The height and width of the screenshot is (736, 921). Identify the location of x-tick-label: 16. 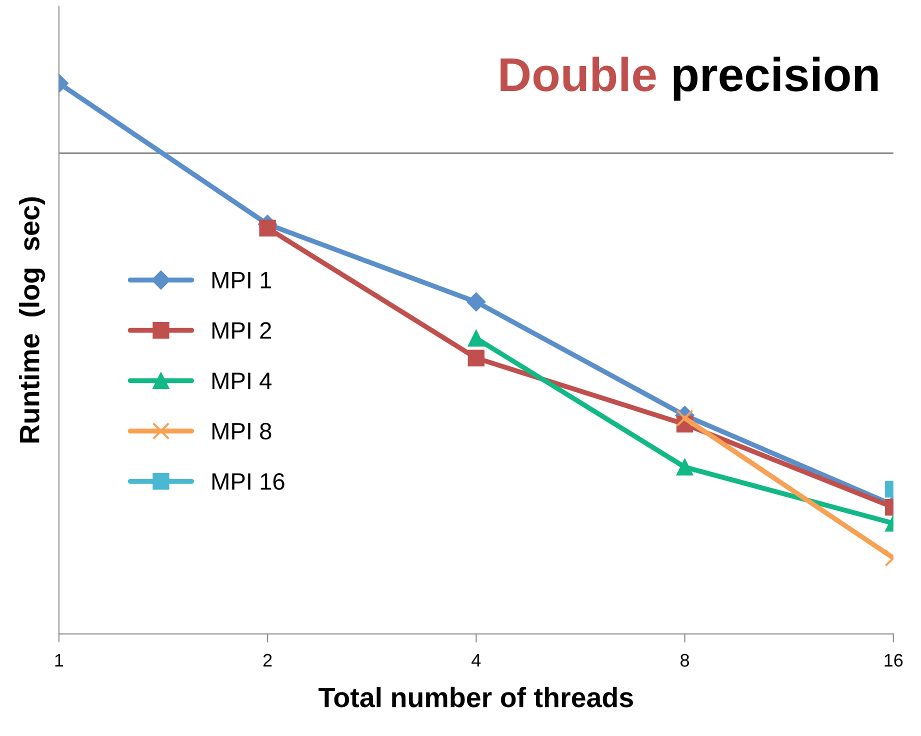
(893, 660).